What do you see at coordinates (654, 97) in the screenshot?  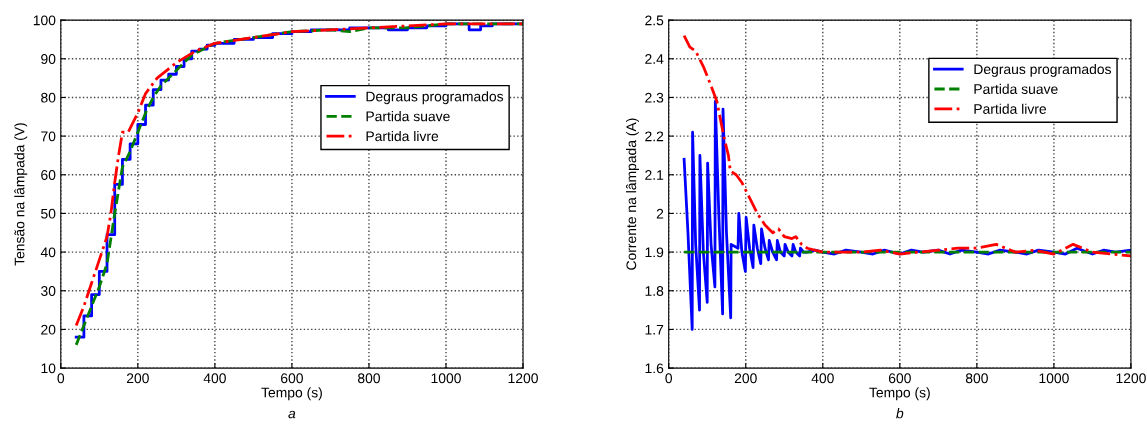 I see `y-tick-label: 2.3` at bounding box center [654, 97].